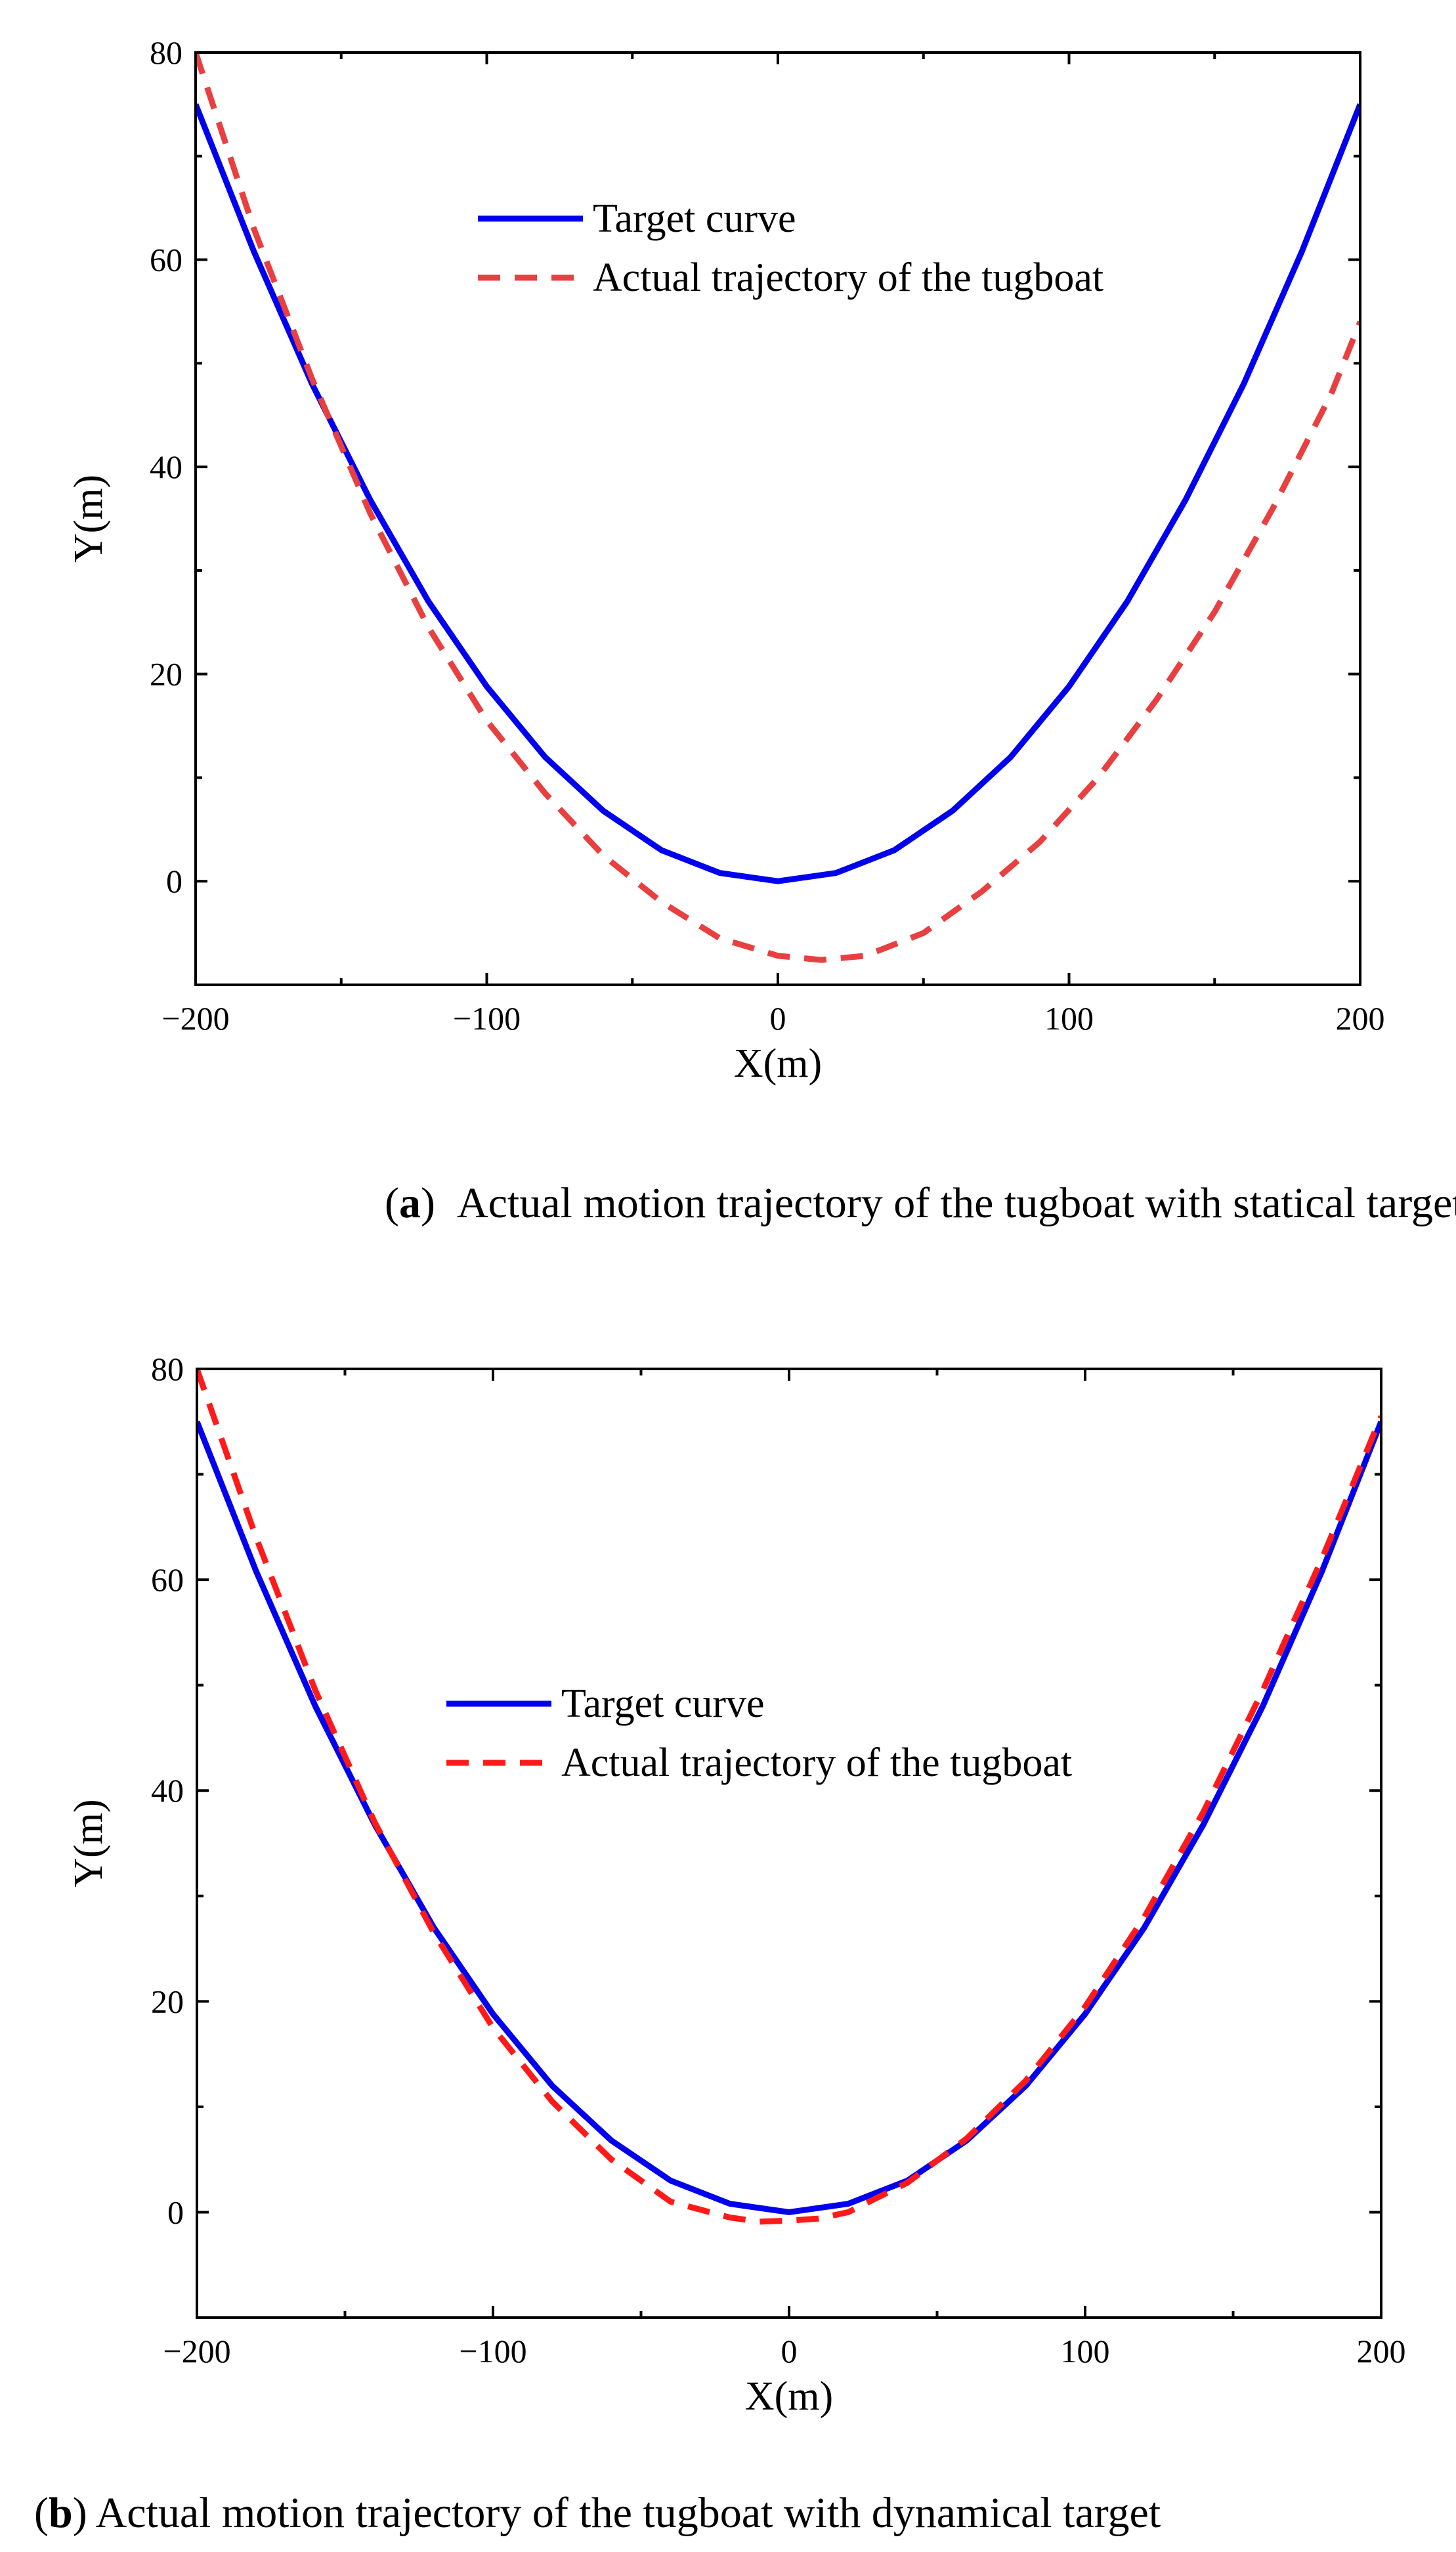 Image resolution: width=1456 pixels, height=2552 pixels. I want to click on caption-a-letter: a, so click(409, 1203).